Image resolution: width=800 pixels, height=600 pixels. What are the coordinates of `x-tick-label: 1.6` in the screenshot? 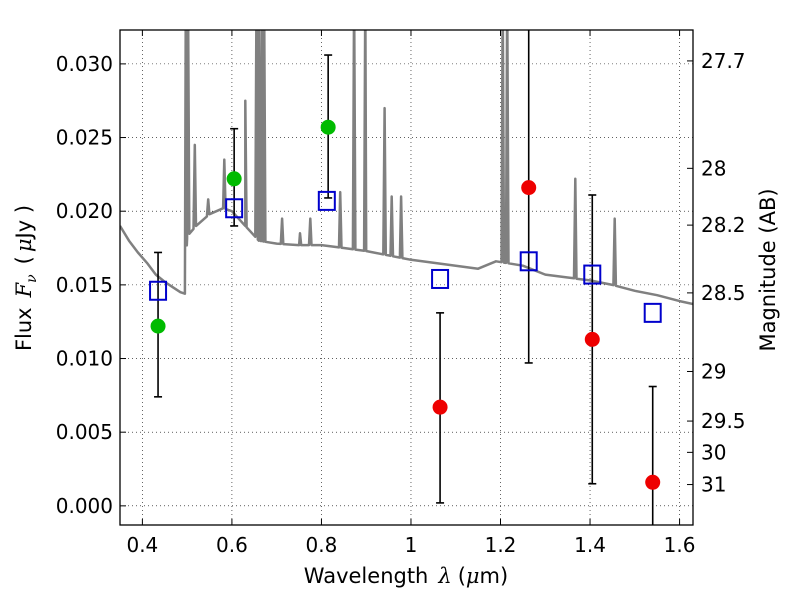 It's located at (680, 545).